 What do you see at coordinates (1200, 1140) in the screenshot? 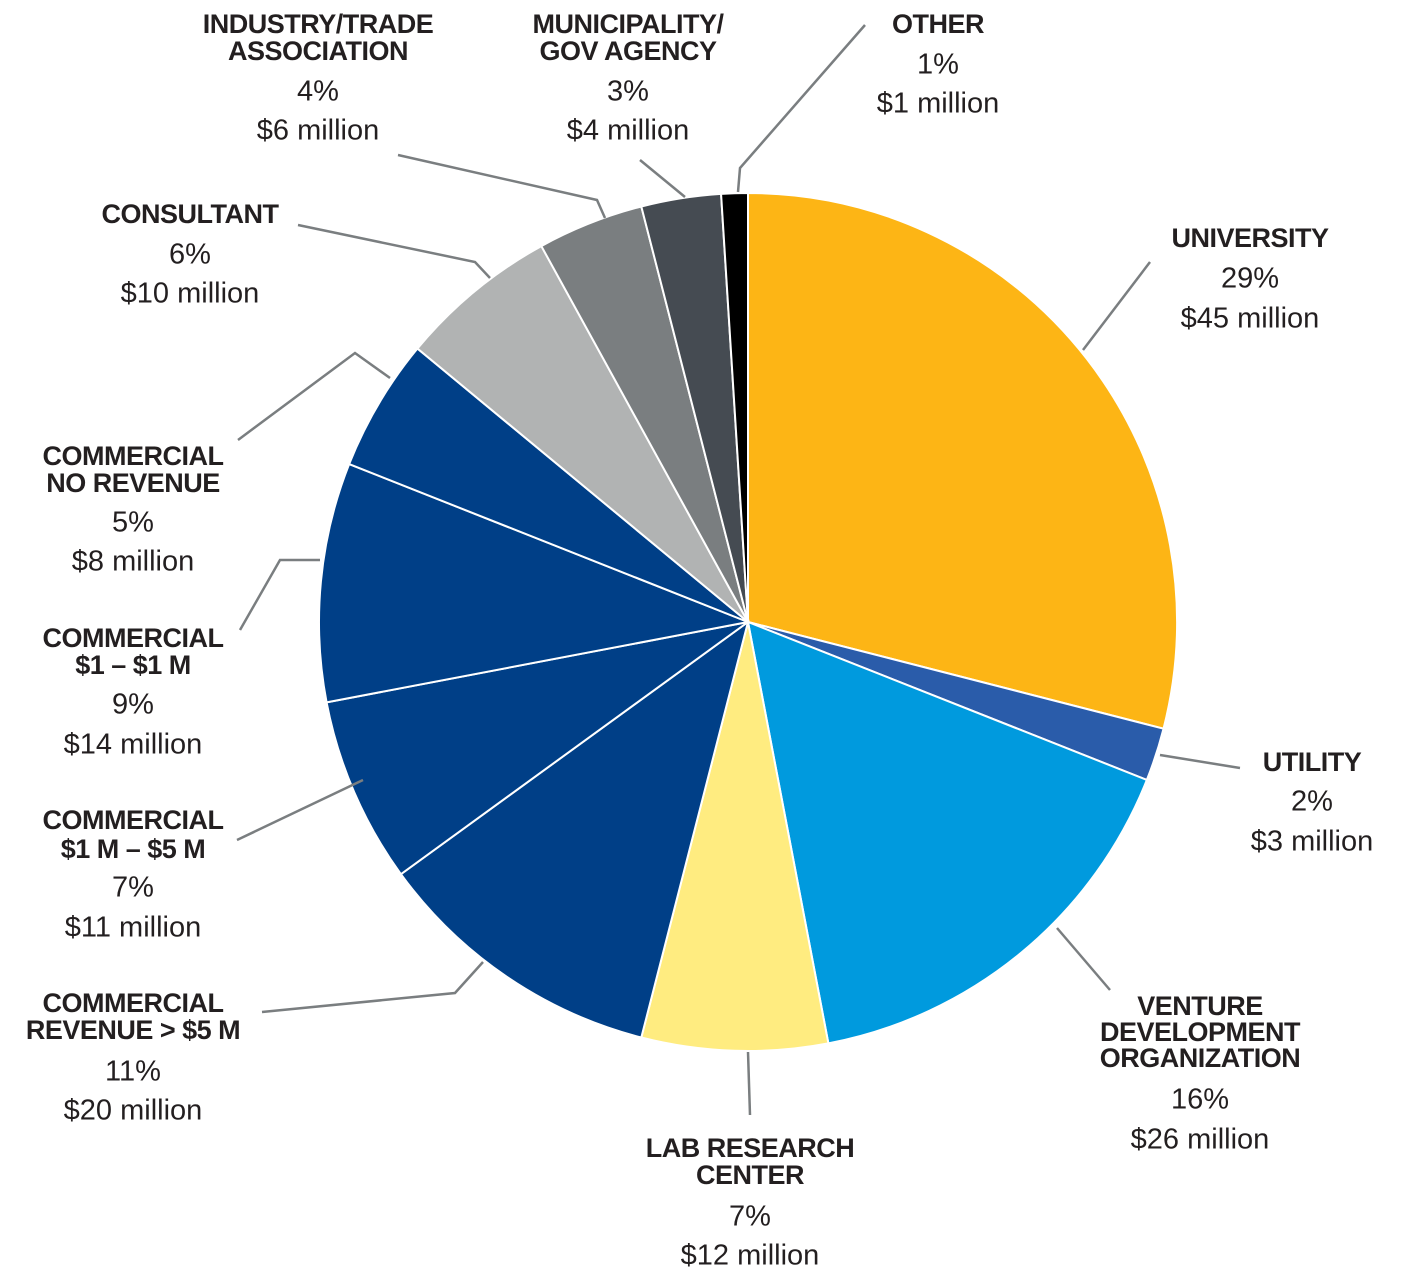
I see `amount-label: $26 million` at bounding box center [1200, 1140].